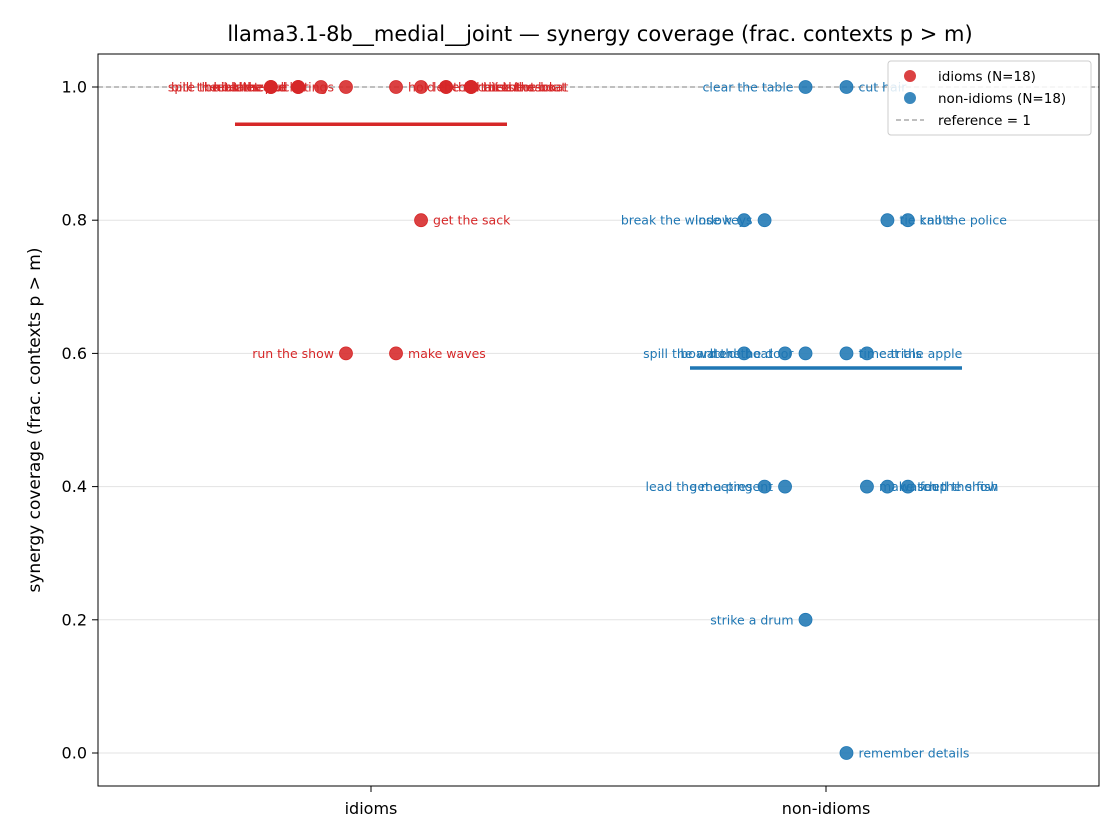 The height and width of the screenshot is (840, 1120). I want to click on legend-box, so click(989, 98).